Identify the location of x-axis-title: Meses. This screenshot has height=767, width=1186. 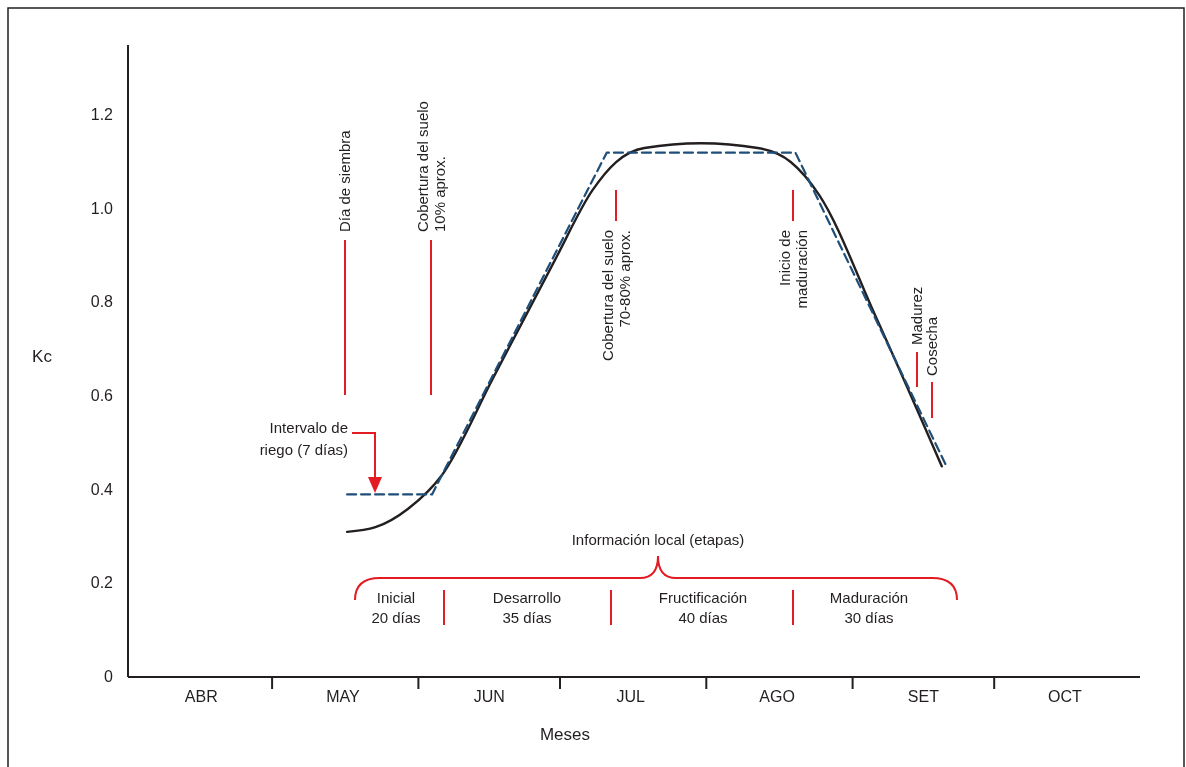
(565, 734).